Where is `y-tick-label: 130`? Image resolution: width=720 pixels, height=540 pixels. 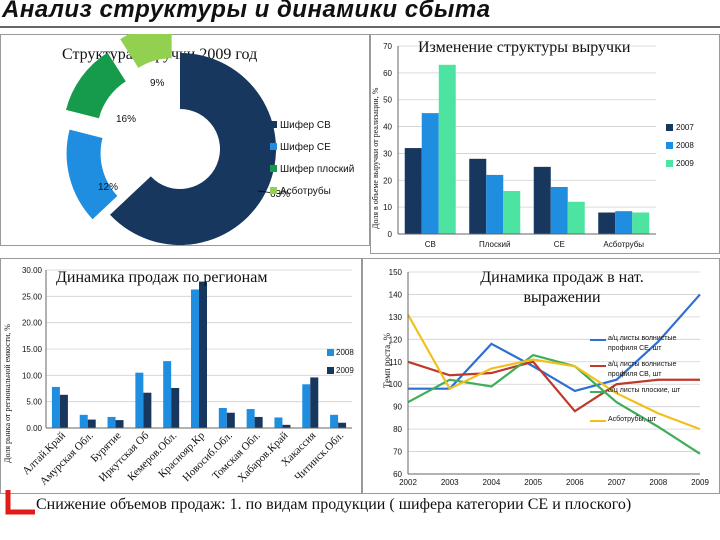
y-tick-label: 130 is located at coordinates (396, 317).